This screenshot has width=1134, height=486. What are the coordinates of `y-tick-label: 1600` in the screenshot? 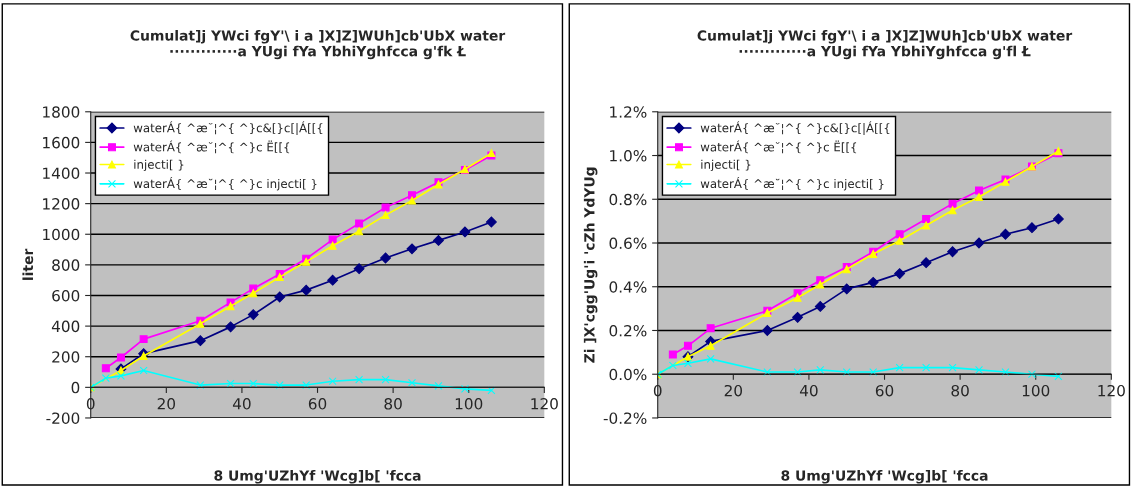 It's located at (61, 142).